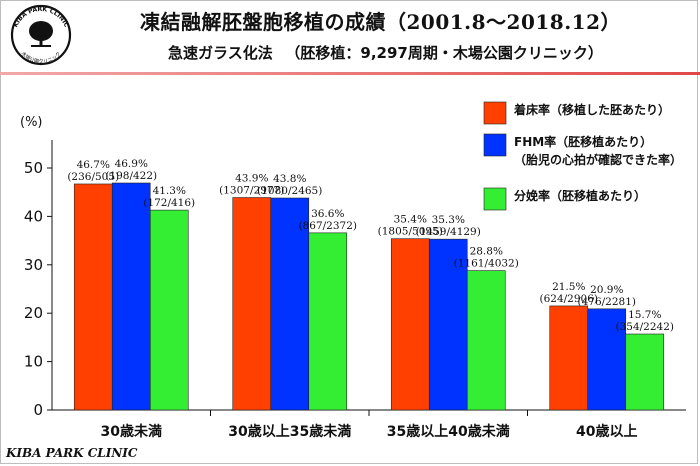 The height and width of the screenshot is (466, 700). Describe the element at coordinates (381, 22) in the screenshot. I see `page-title: 凍結融解胚盤胞移植の成績（2001.8〜2018.12）` at that location.